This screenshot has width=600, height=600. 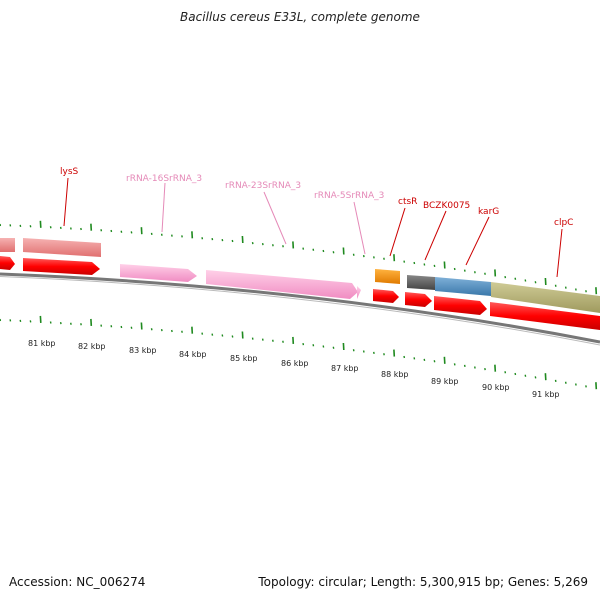 What do you see at coordinates (477, 241) in the screenshot?
I see `karG-leader` at bounding box center [477, 241].